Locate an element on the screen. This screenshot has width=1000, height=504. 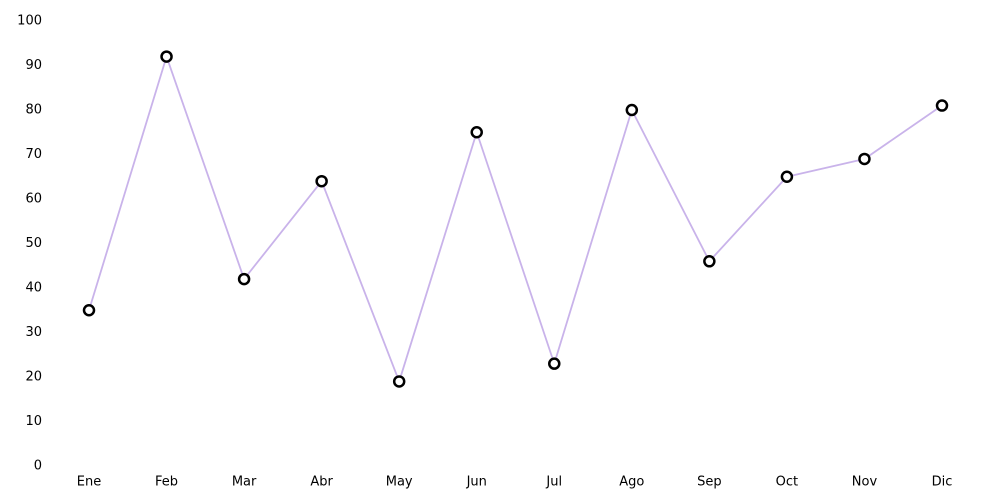
x-tick-label: Feb is located at coordinates (166, 482).